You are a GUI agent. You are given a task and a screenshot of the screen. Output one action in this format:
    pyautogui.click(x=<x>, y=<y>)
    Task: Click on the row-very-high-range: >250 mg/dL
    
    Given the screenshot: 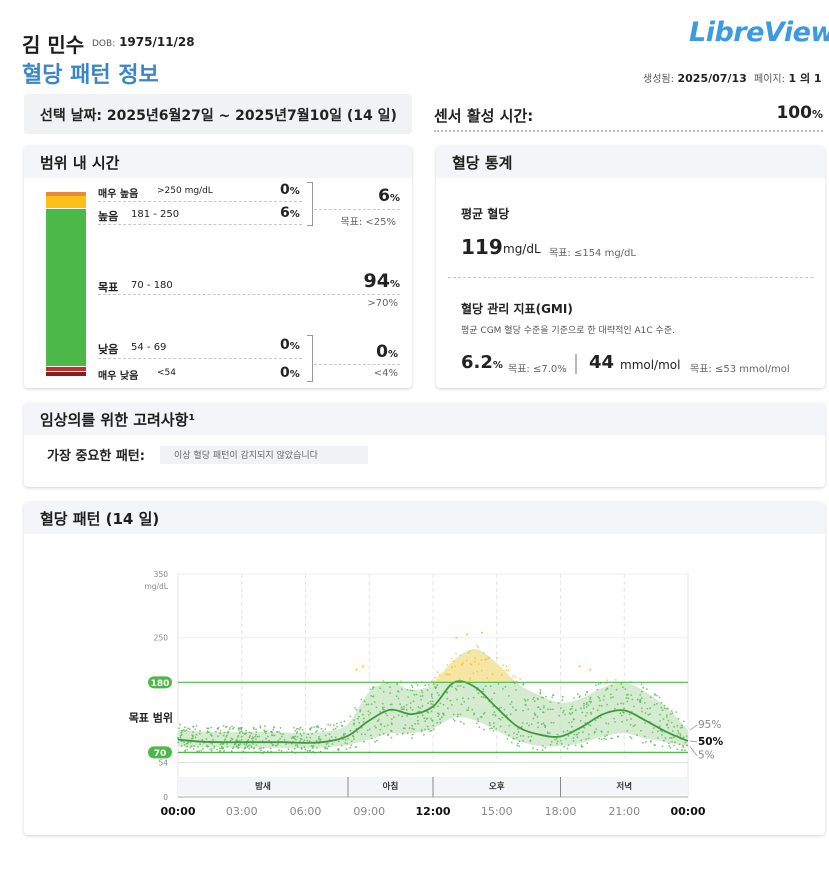 What is the action you would take?
    pyautogui.click(x=185, y=191)
    